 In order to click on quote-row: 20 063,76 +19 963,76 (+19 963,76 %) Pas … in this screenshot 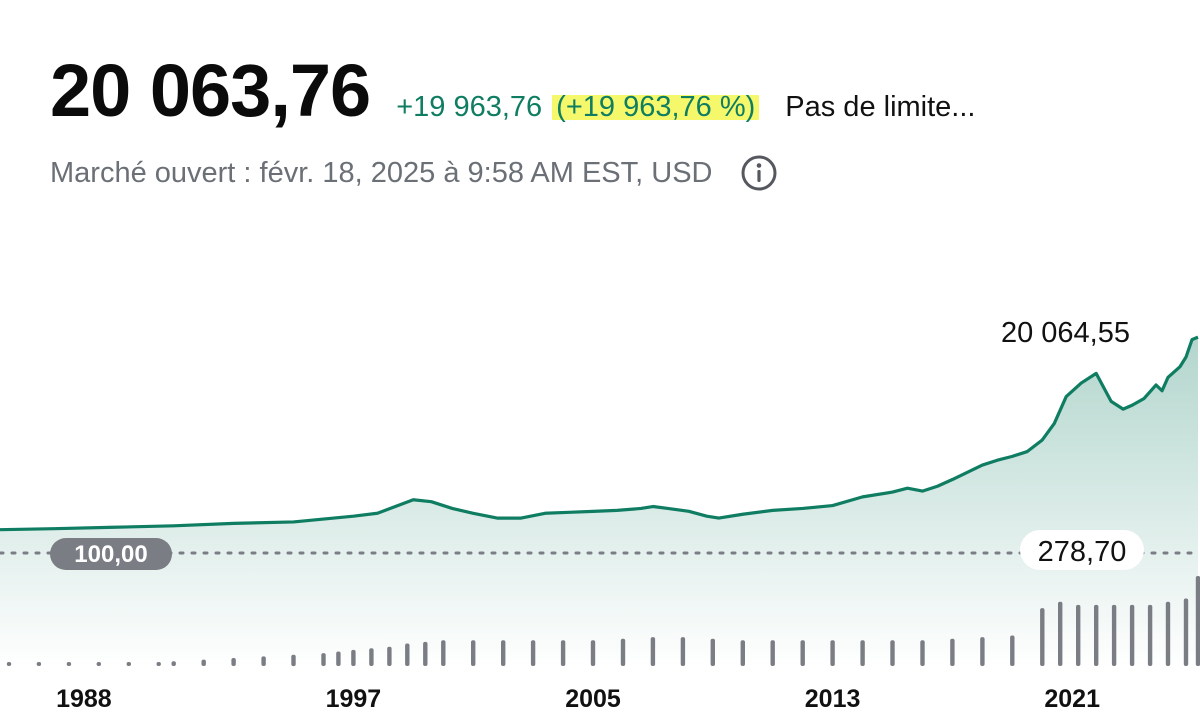, I will do `click(615, 90)`.